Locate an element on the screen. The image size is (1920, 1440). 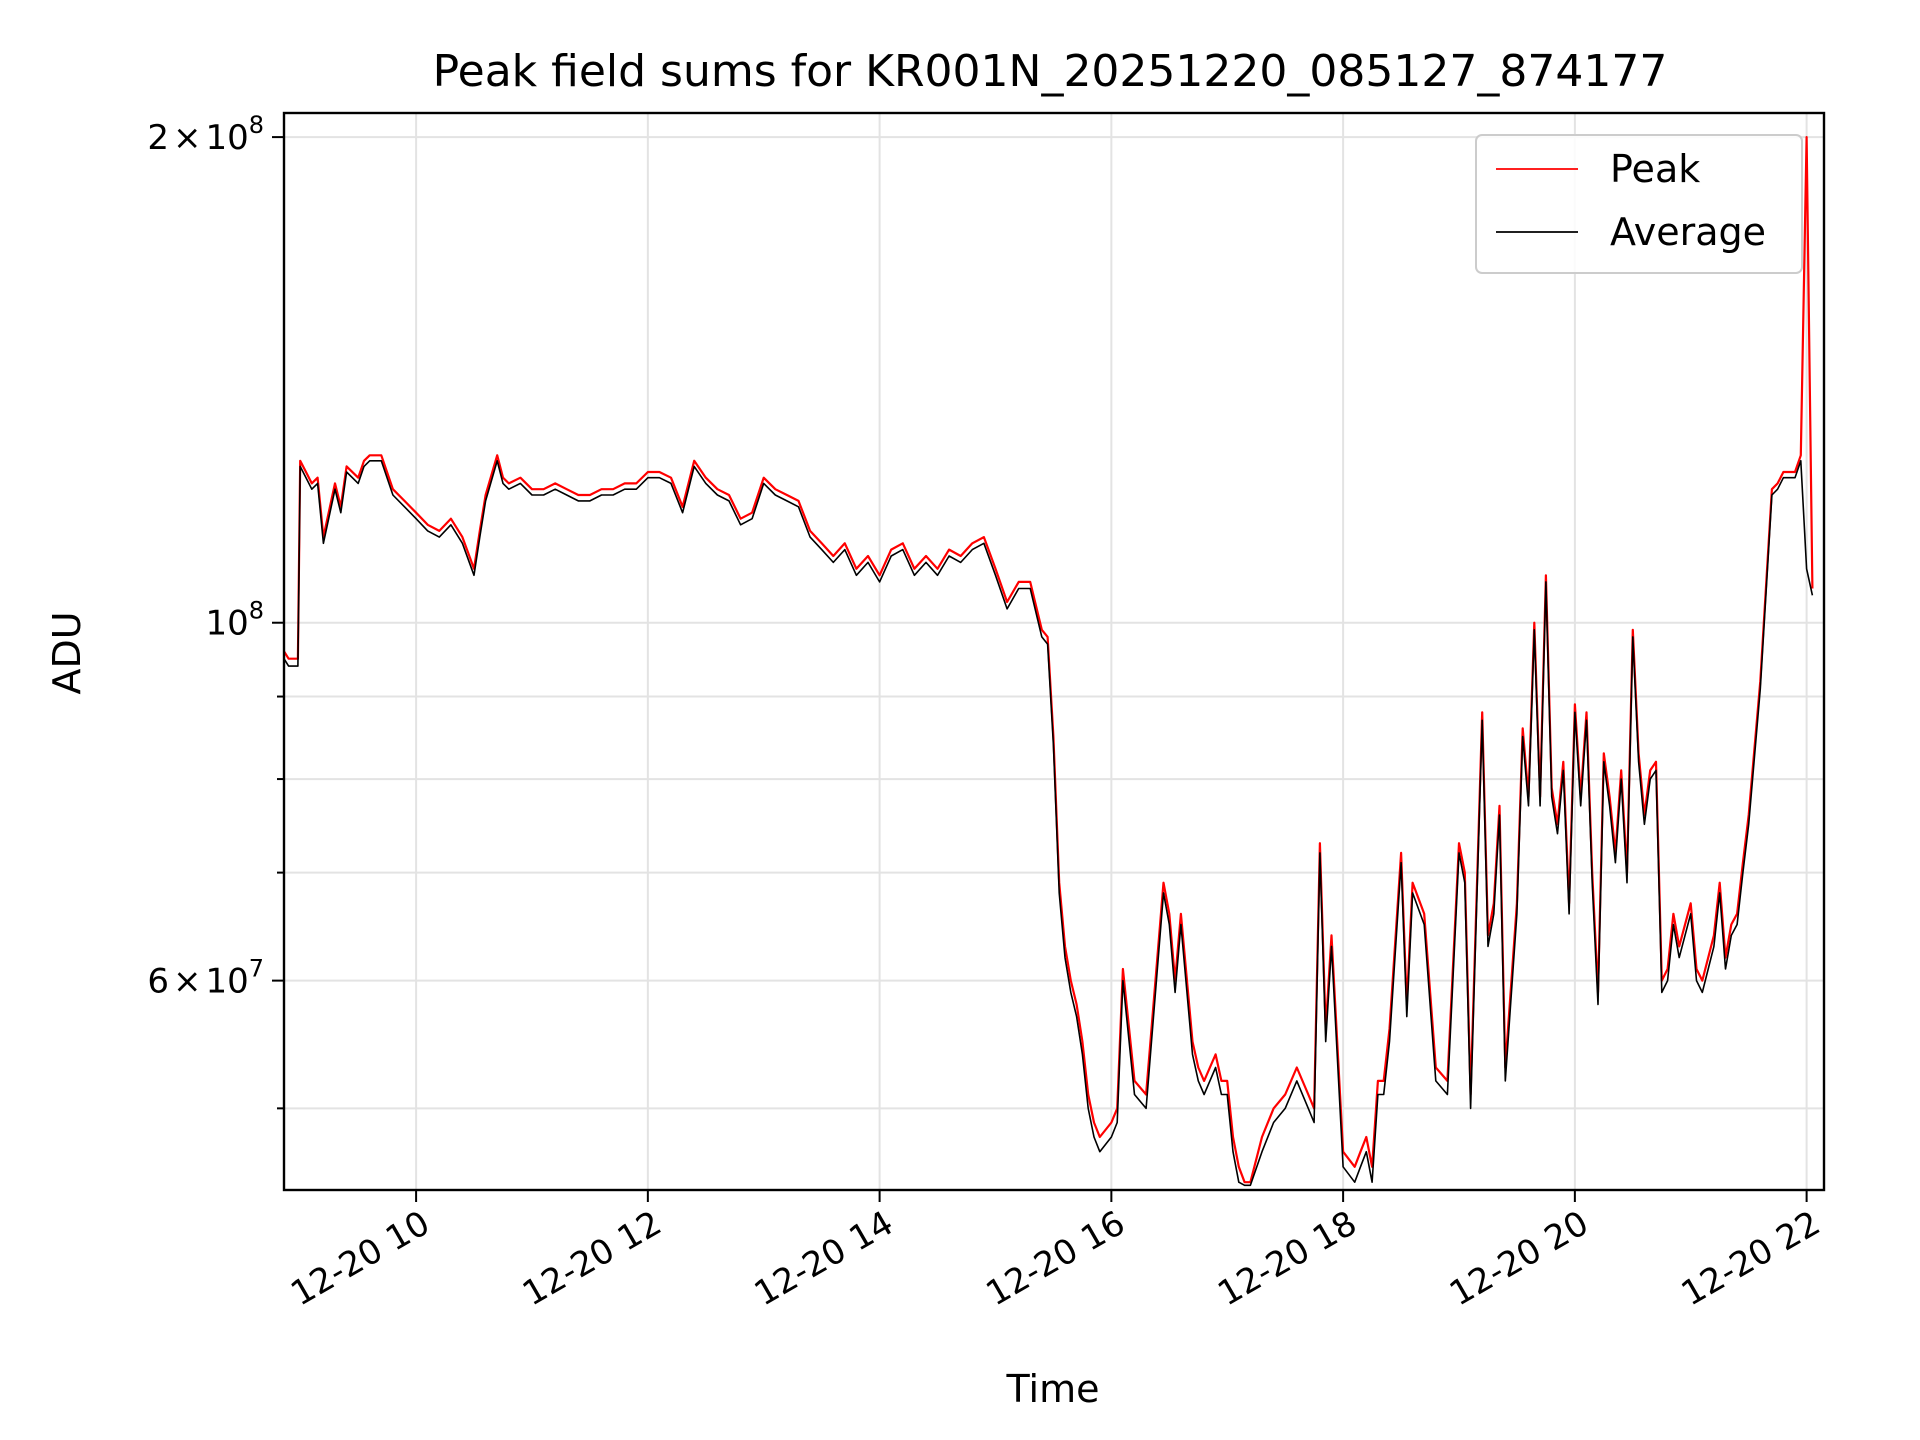
x-axis-label: Time is located at coordinates (1053, 1389).